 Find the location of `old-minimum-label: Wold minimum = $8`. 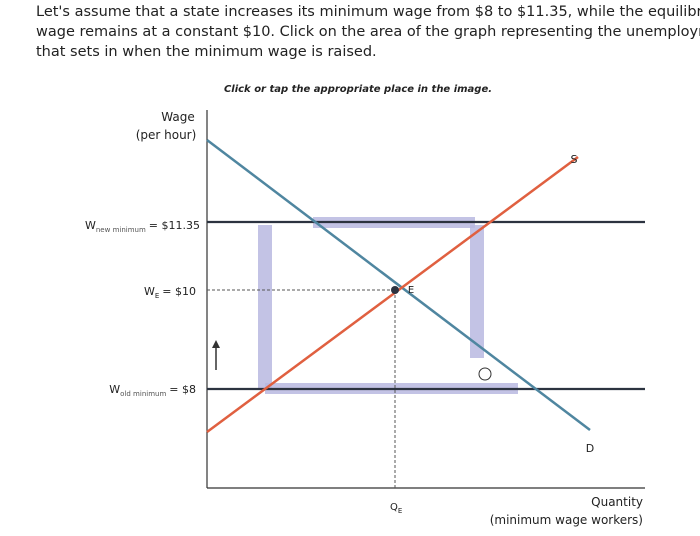

old-minimum-label: Wold minimum = $8 is located at coordinates (152, 390).